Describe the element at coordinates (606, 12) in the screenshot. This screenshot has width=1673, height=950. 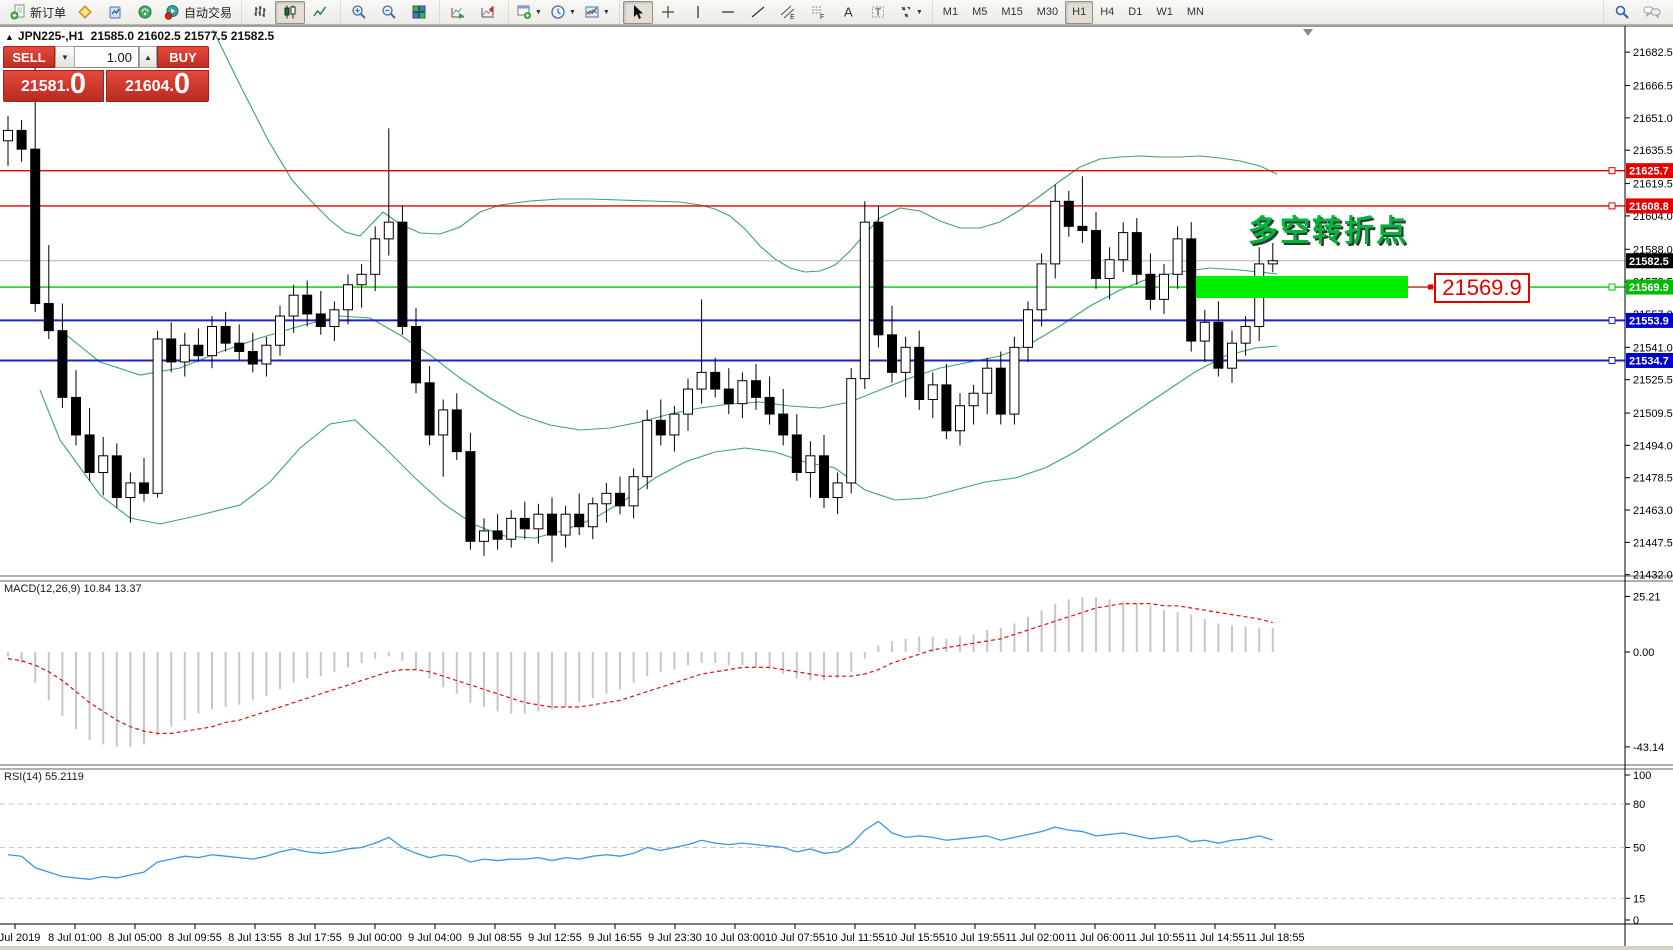
I see `chevron-down-icon: ▼` at that location.